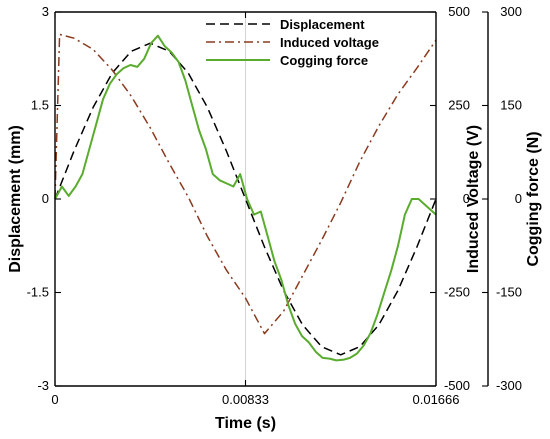 This screenshot has height=439, width=550. I want to click on y-axis-title-displacement: Displacement (mm), so click(15, 199).